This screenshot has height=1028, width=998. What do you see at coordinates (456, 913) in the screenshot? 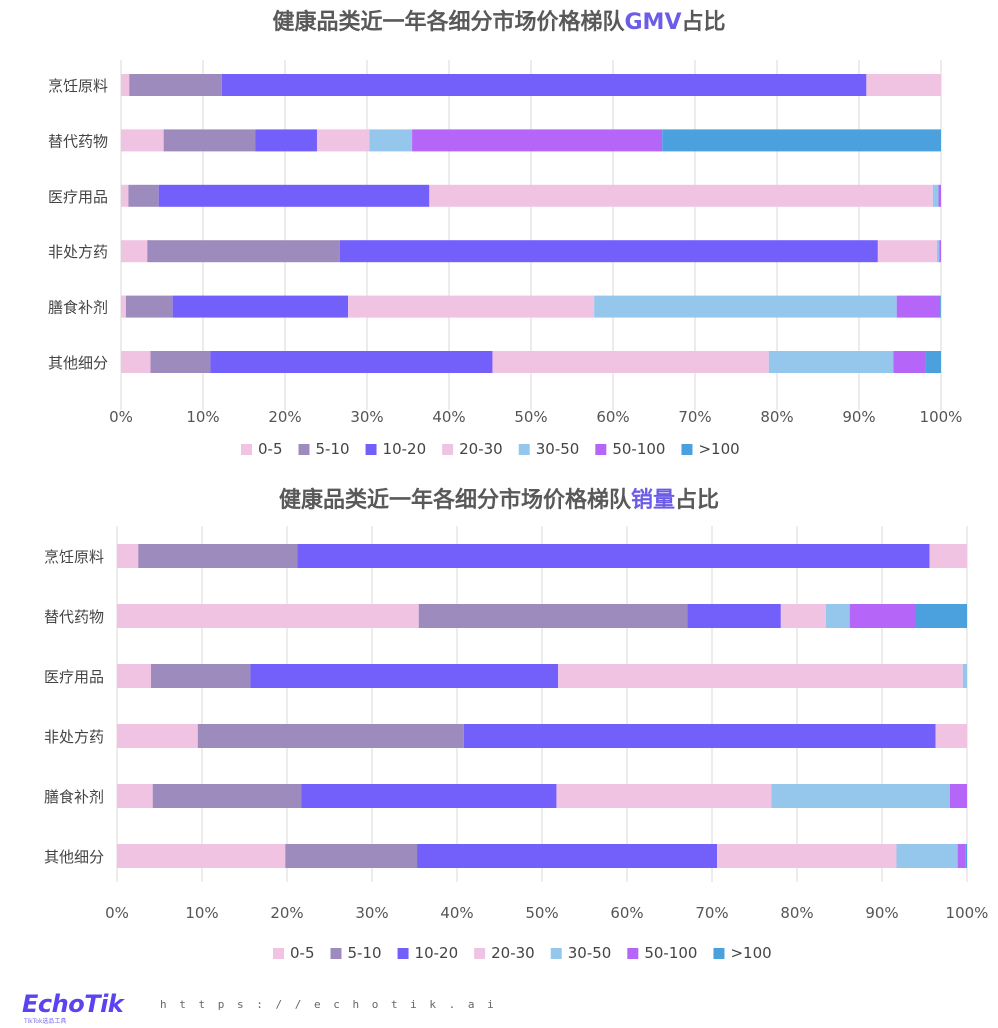
I see `x-tick-label: 40%` at bounding box center [456, 913].